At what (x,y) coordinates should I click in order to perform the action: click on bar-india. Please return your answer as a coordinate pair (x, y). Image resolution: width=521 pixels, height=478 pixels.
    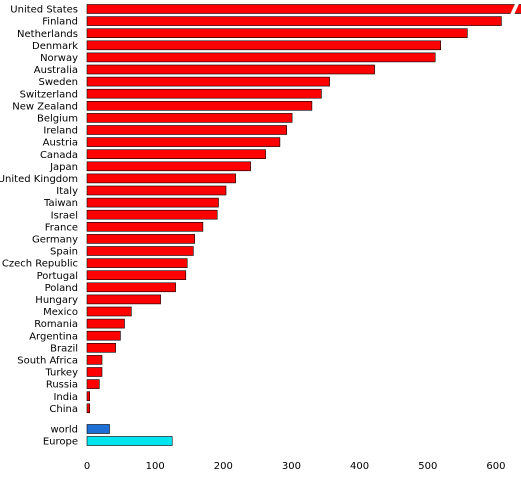
    Looking at the image, I should click on (88, 396).